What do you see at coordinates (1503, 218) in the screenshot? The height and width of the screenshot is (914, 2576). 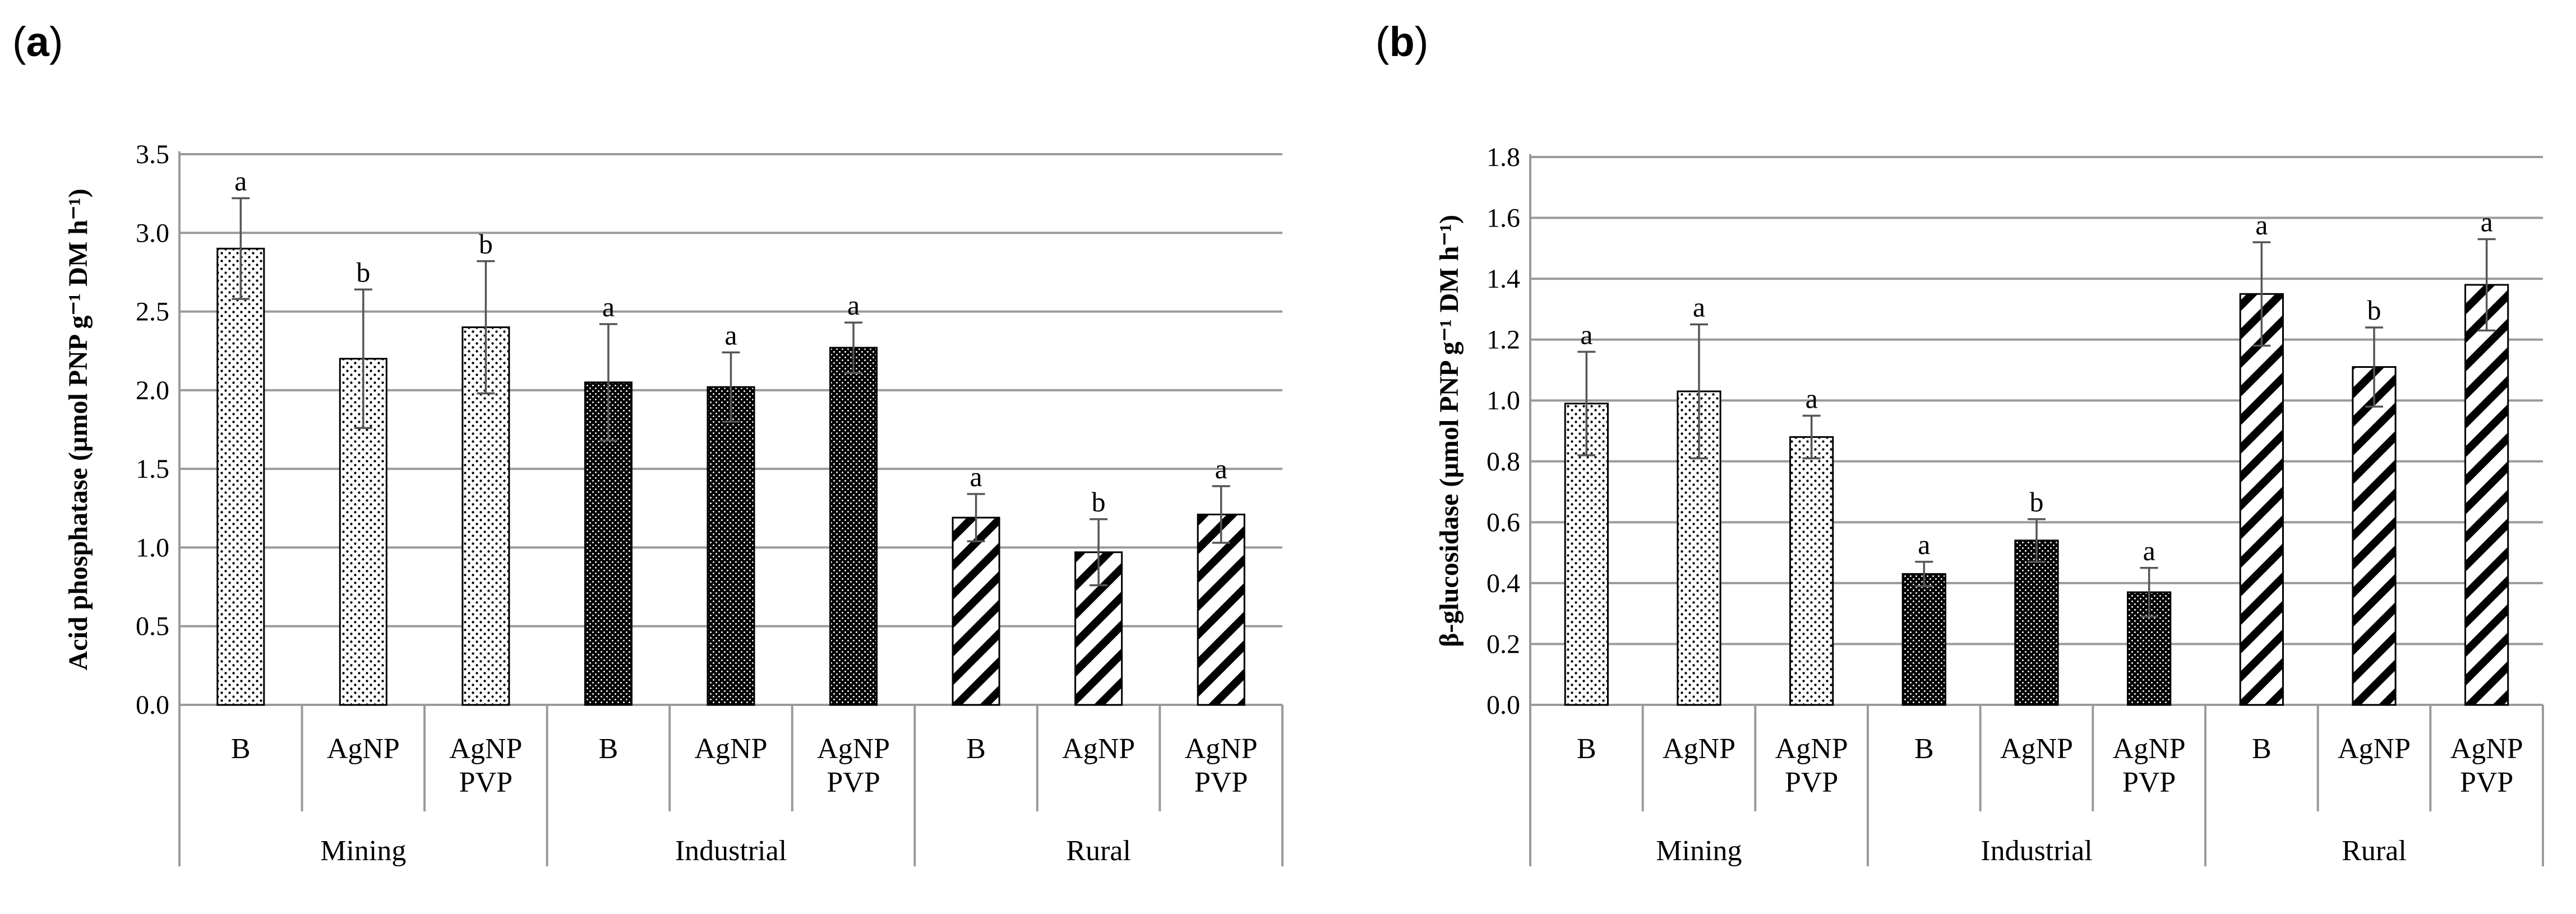 I see `y-tick-label: 1.6` at bounding box center [1503, 218].